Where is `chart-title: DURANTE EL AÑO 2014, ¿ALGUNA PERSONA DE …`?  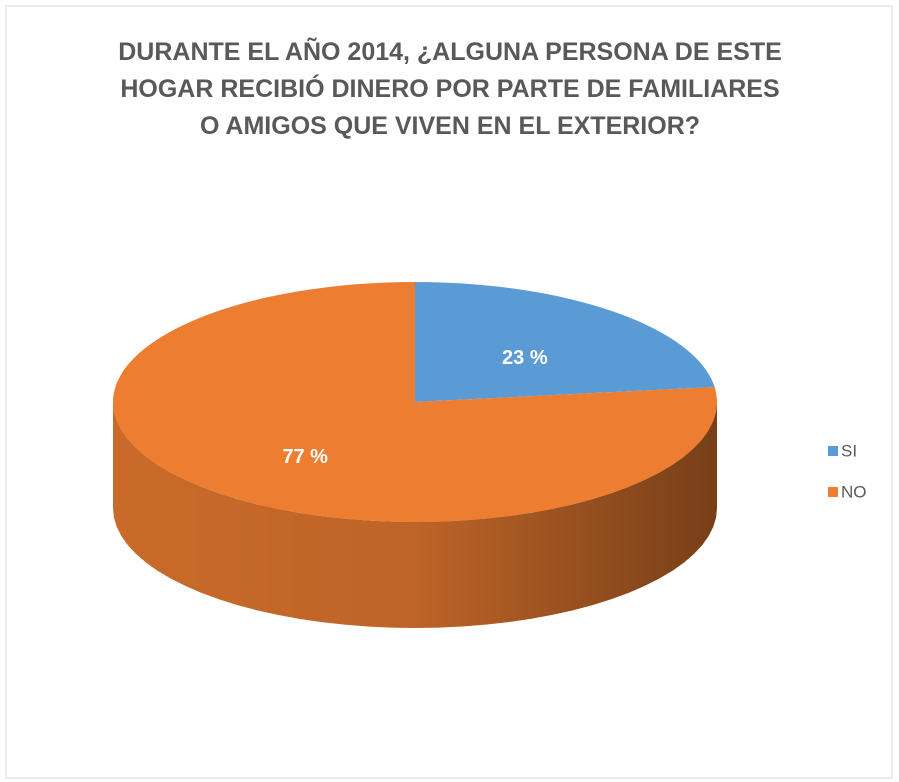
chart-title: DURANTE EL AÑO 2014, ¿ALGUNA PERSONA DE … is located at coordinates (450, 89).